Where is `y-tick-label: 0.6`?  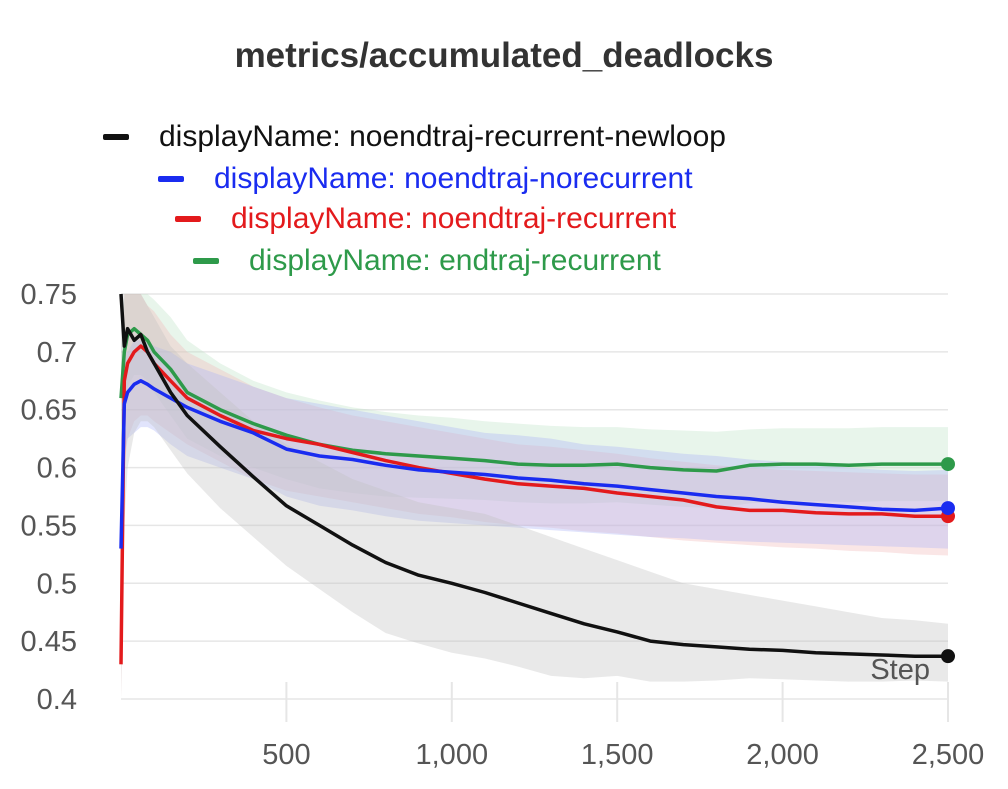
y-tick-label: 0.6 is located at coordinates (57, 469).